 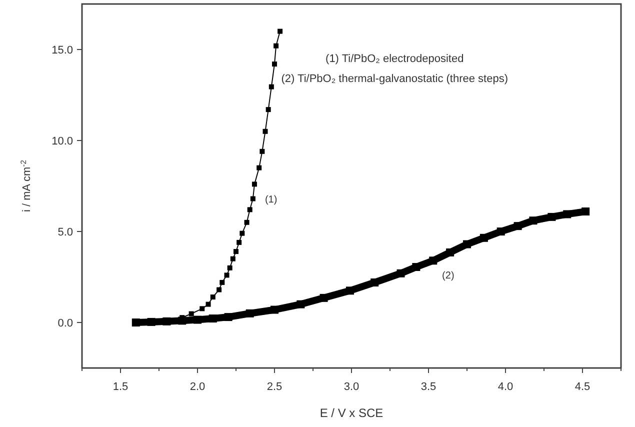 I want to click on x-tick-label: 1.5, so click(x=120, y=387).